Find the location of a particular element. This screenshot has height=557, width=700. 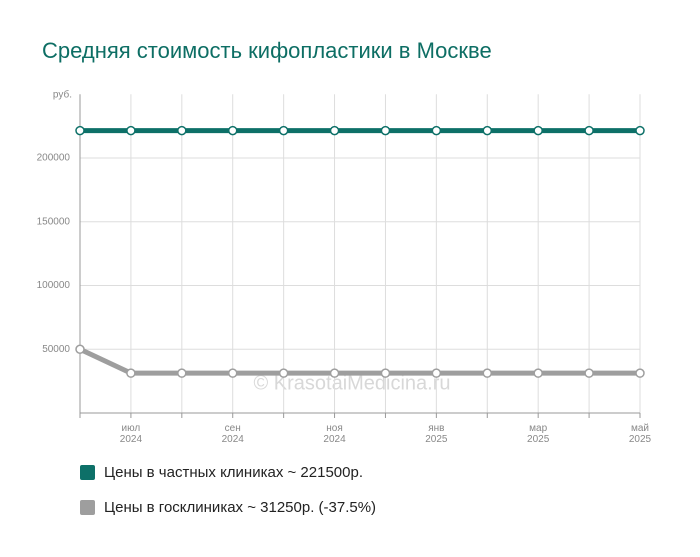

x-tick-label: мар 2025 is located at coordinates (538, 434).